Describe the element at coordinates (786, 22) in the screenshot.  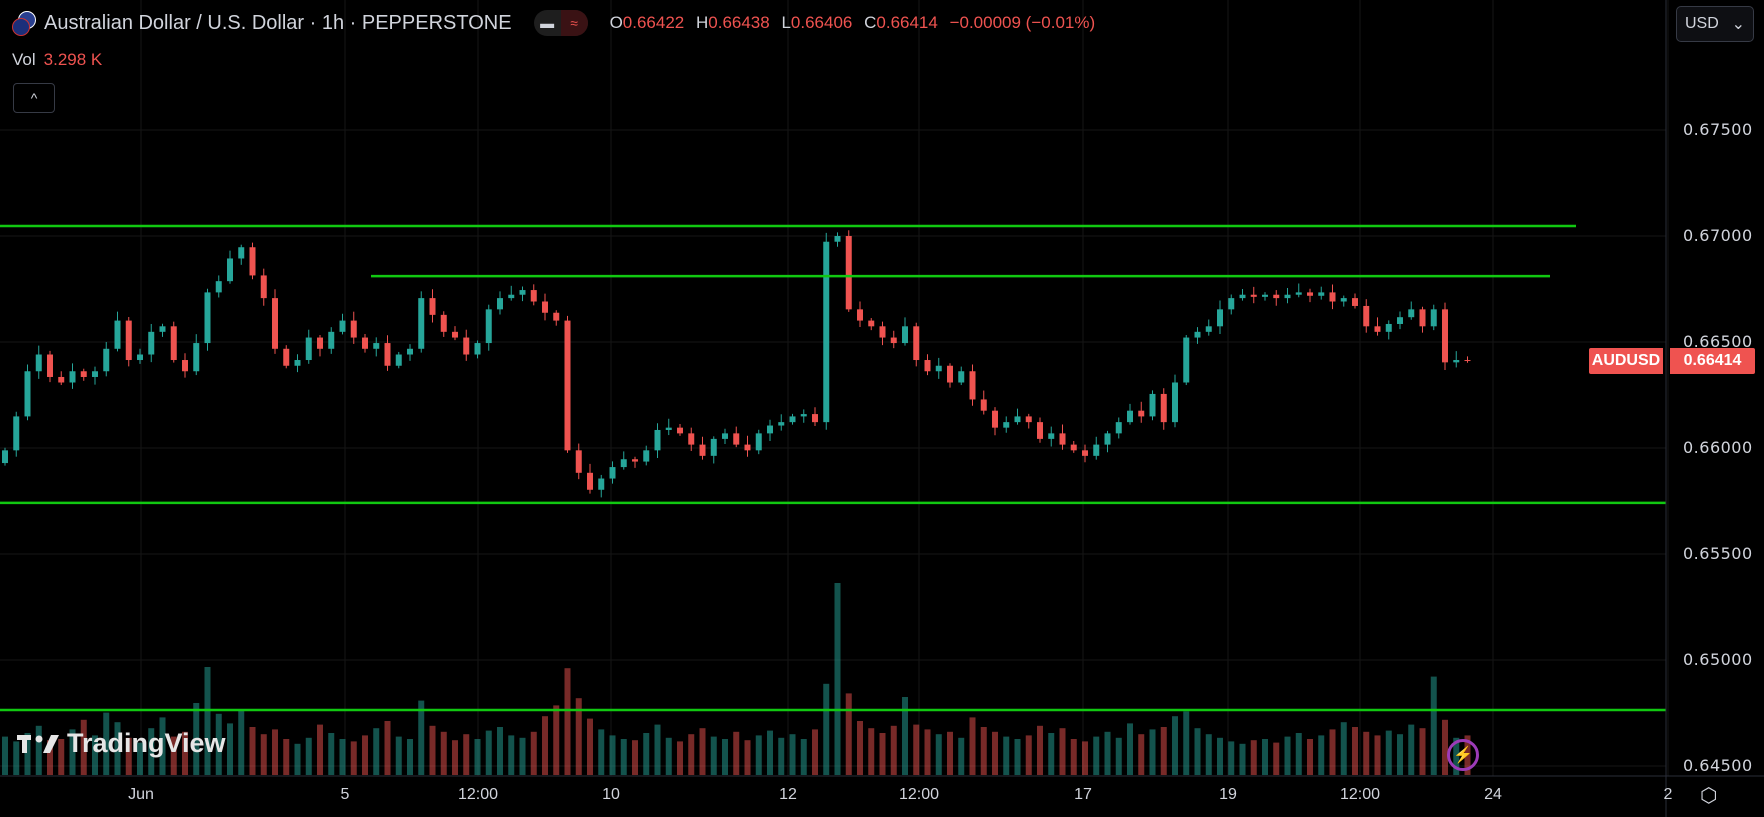
I see `low-key: L` at that location.